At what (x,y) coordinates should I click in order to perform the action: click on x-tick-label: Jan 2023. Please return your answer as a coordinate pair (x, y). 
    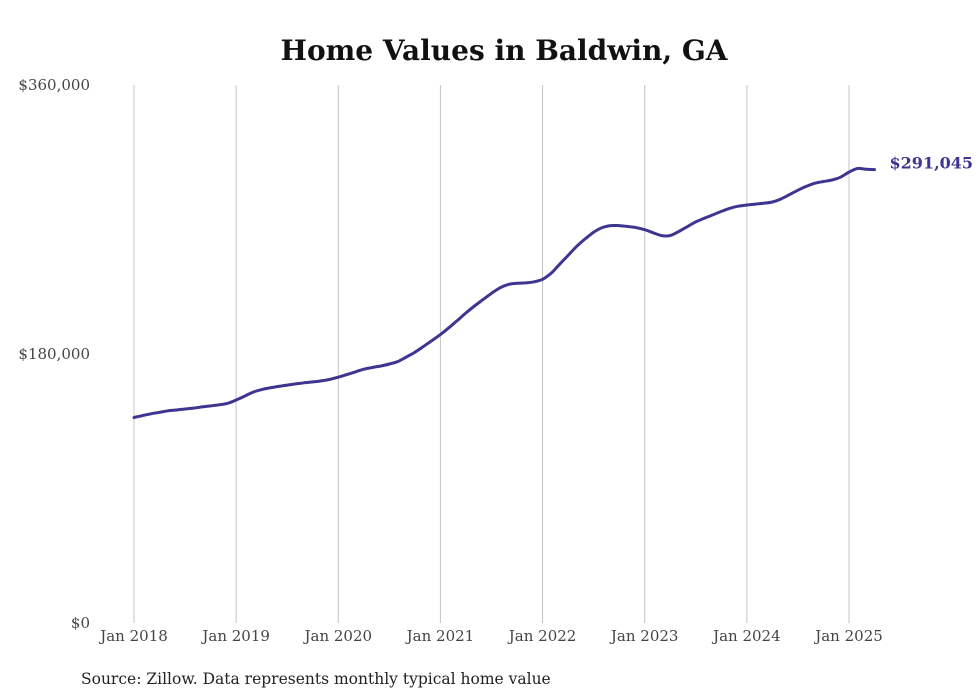
    Looking at the image, I should click on (644, 636).